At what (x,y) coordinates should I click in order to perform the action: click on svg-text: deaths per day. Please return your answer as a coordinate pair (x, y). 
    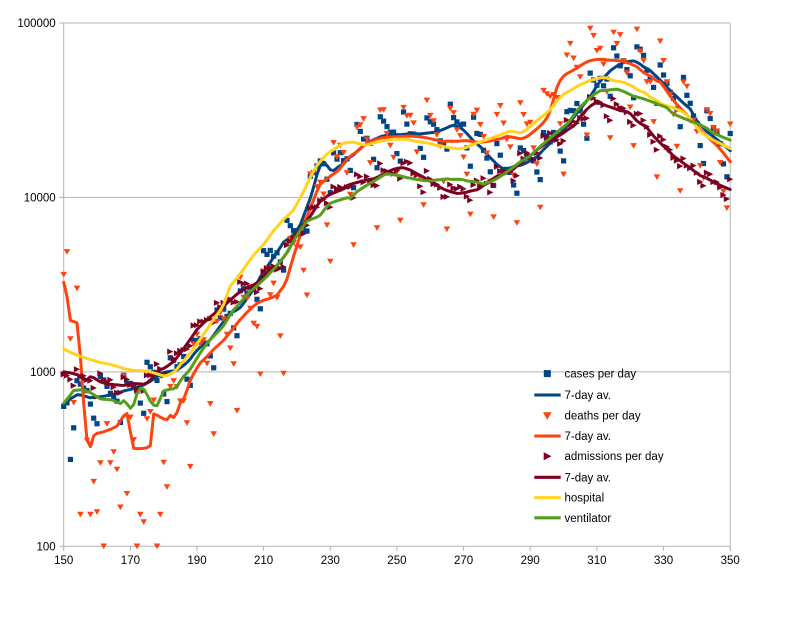
    Looking at the image, I should click on (603, 417).